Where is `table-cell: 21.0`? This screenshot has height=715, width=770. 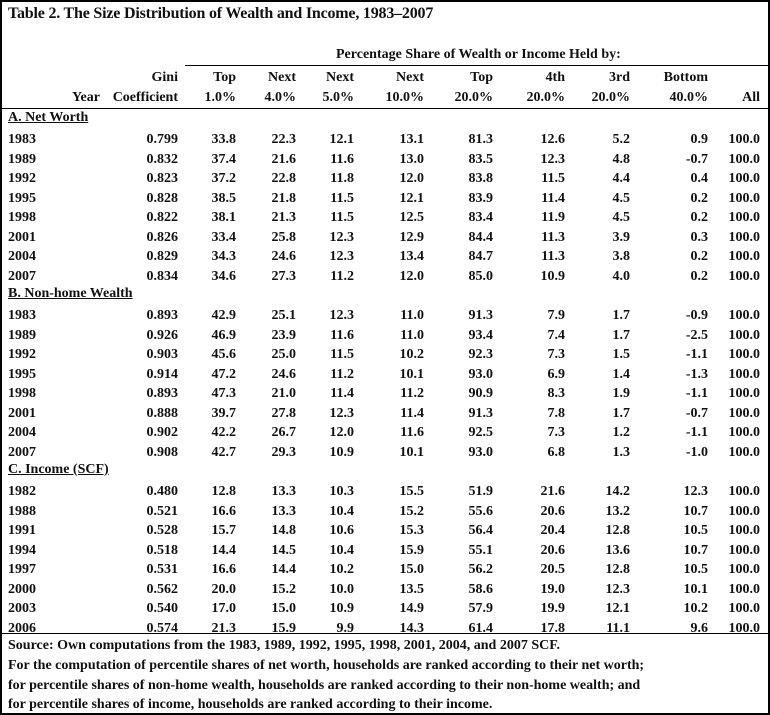
table-cell: 21.0 is located at coordinates (284, 394).